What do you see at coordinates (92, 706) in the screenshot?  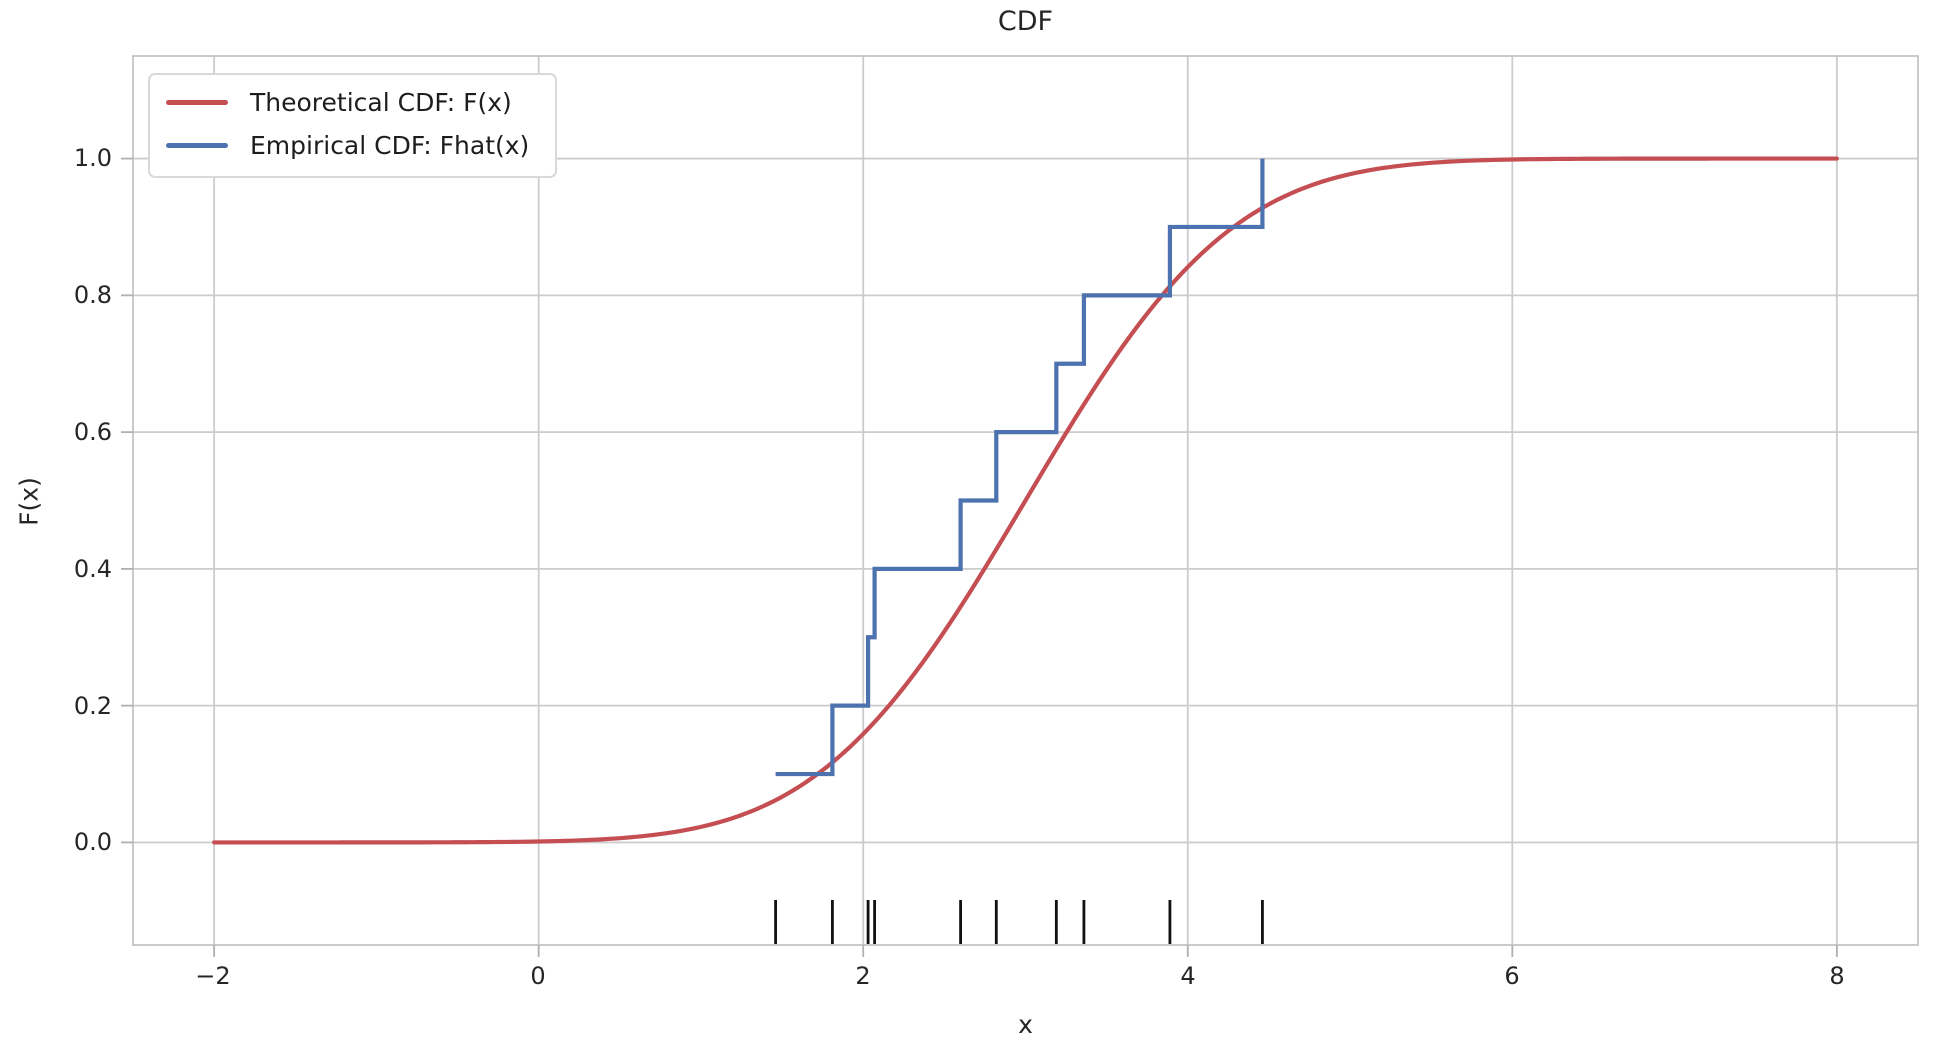 I see `y-tick-label: 0.2` at bounding box center [92, 706].